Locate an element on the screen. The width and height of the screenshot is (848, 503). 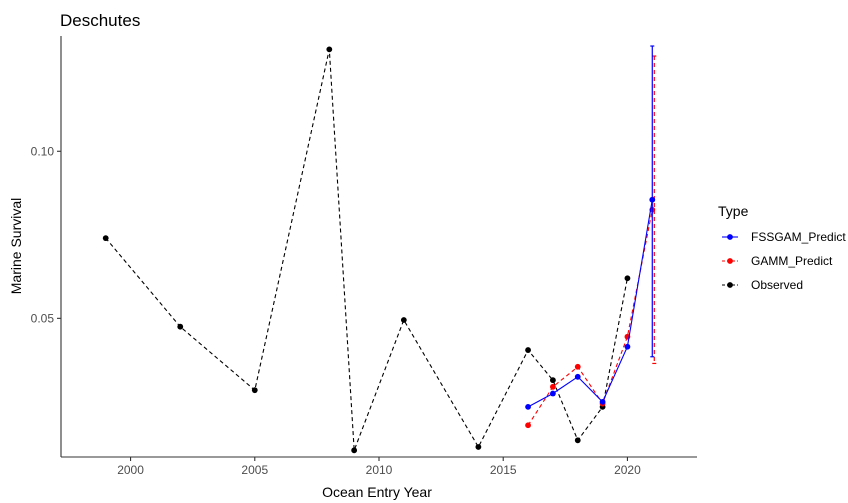
legend-items: FSSGAM_Predict GAMM_Predict Observed is located at coordinates (784, 261).